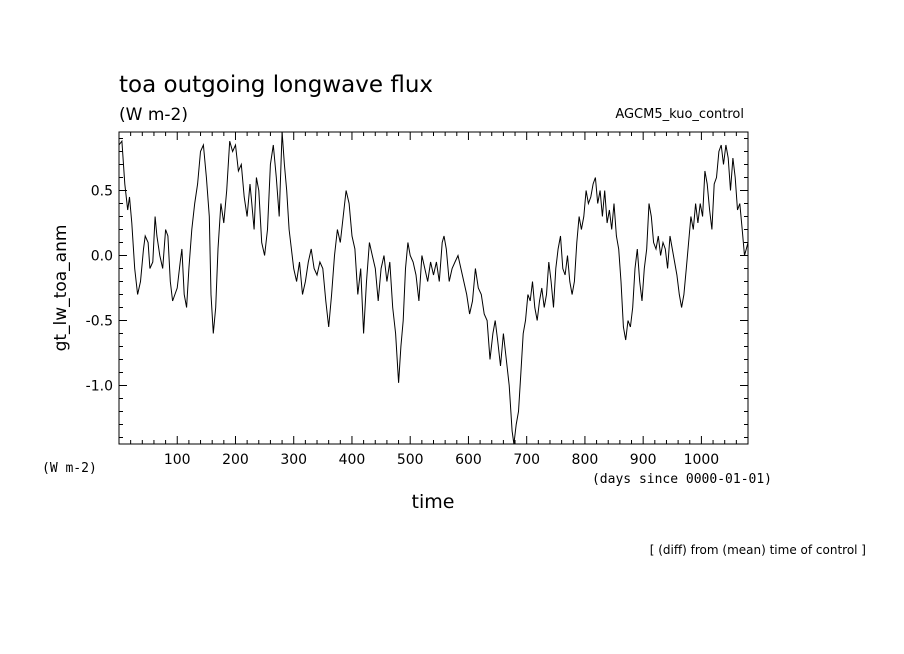 The height and width of the screenshot is (654, 904). I want to click on x-tick-label: 500, so click(410, 460).